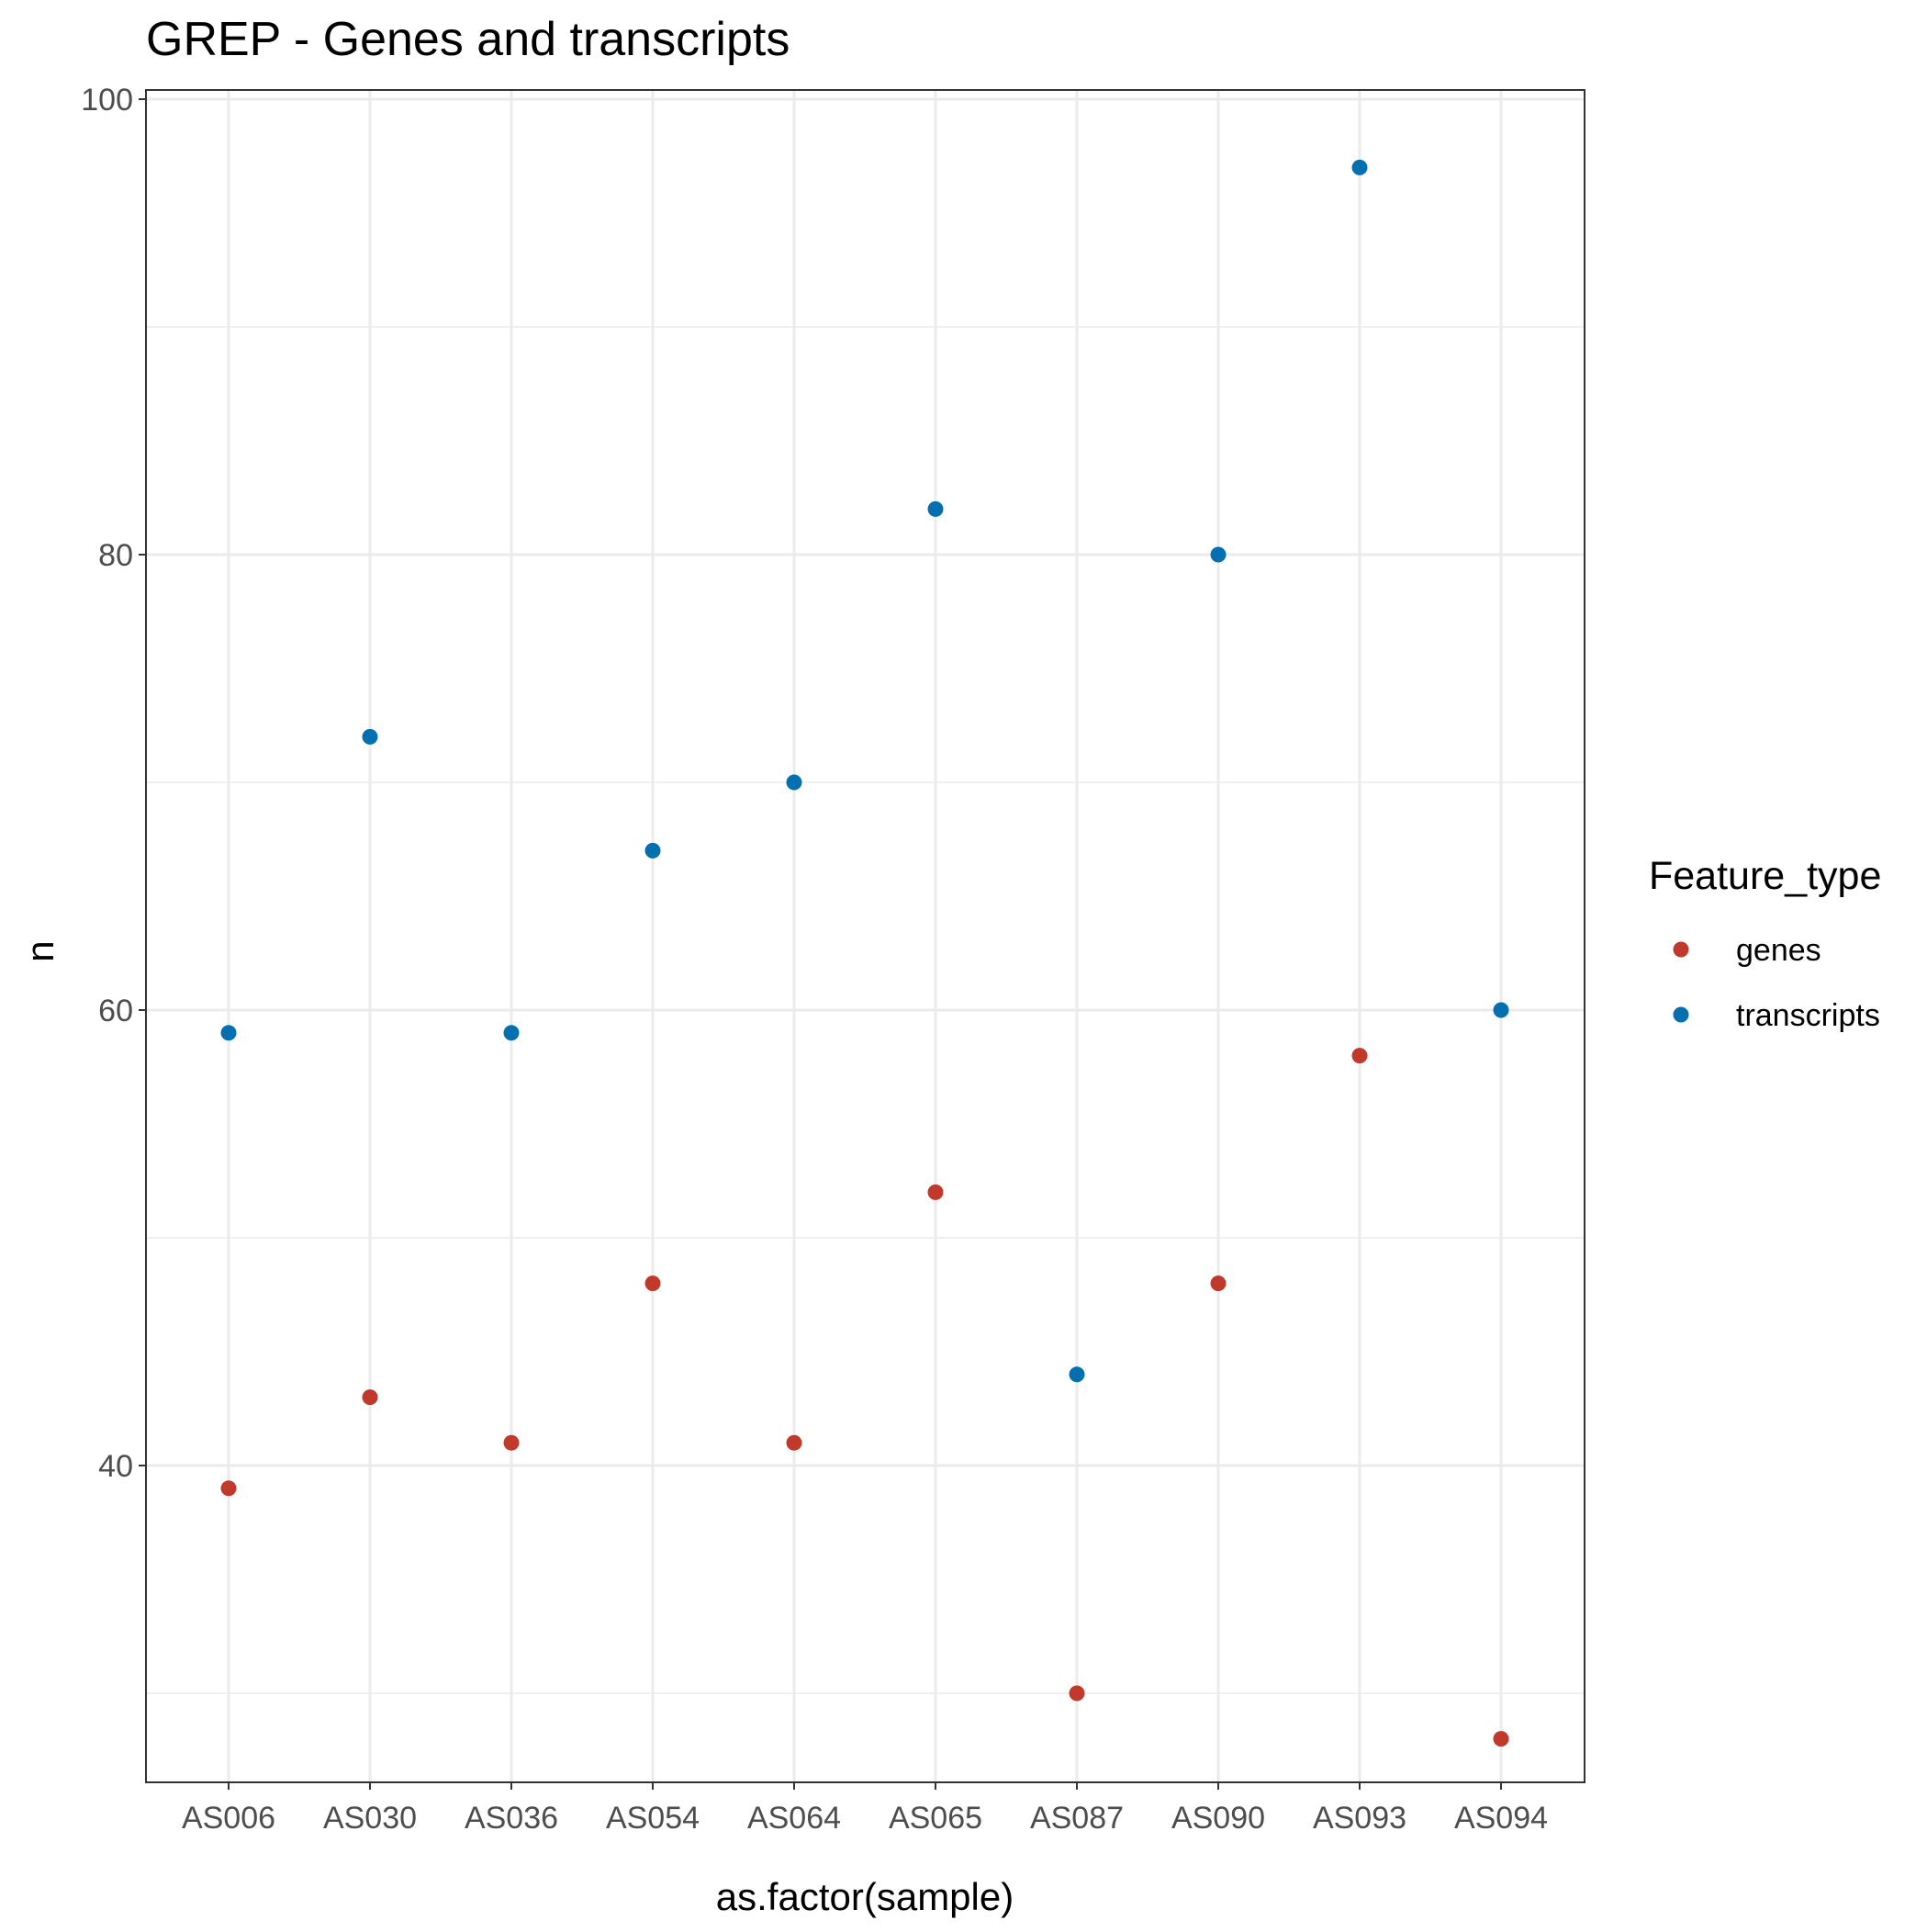 The image size is (1927, 1932). Describe the element at coordinates (229, 1818) in the screenshot. I see `x-tick-label: AS006` at that location.